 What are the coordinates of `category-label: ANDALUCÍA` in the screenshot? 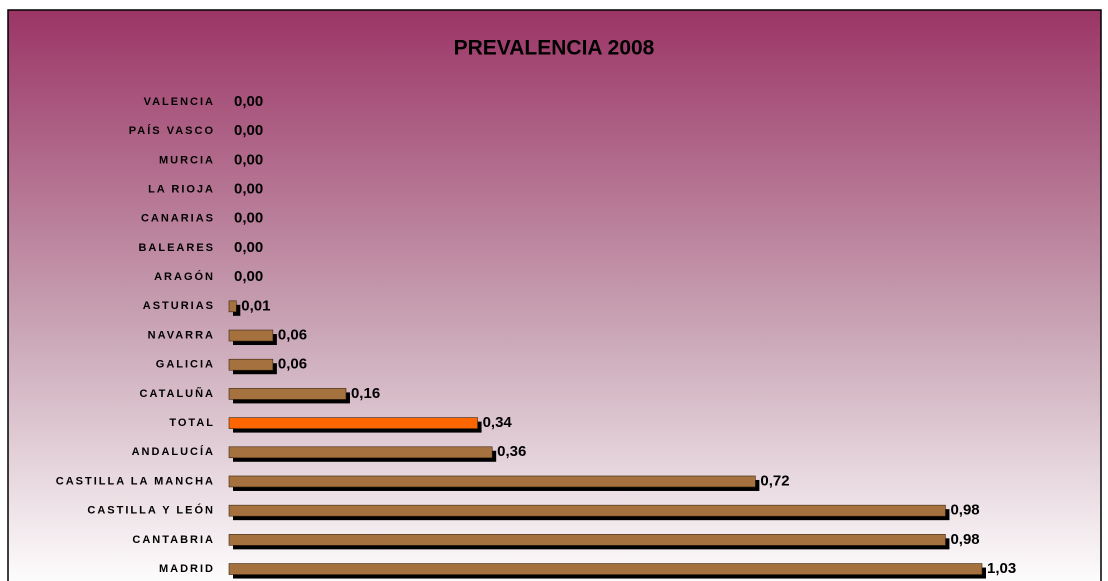 It's located at (173, 451).